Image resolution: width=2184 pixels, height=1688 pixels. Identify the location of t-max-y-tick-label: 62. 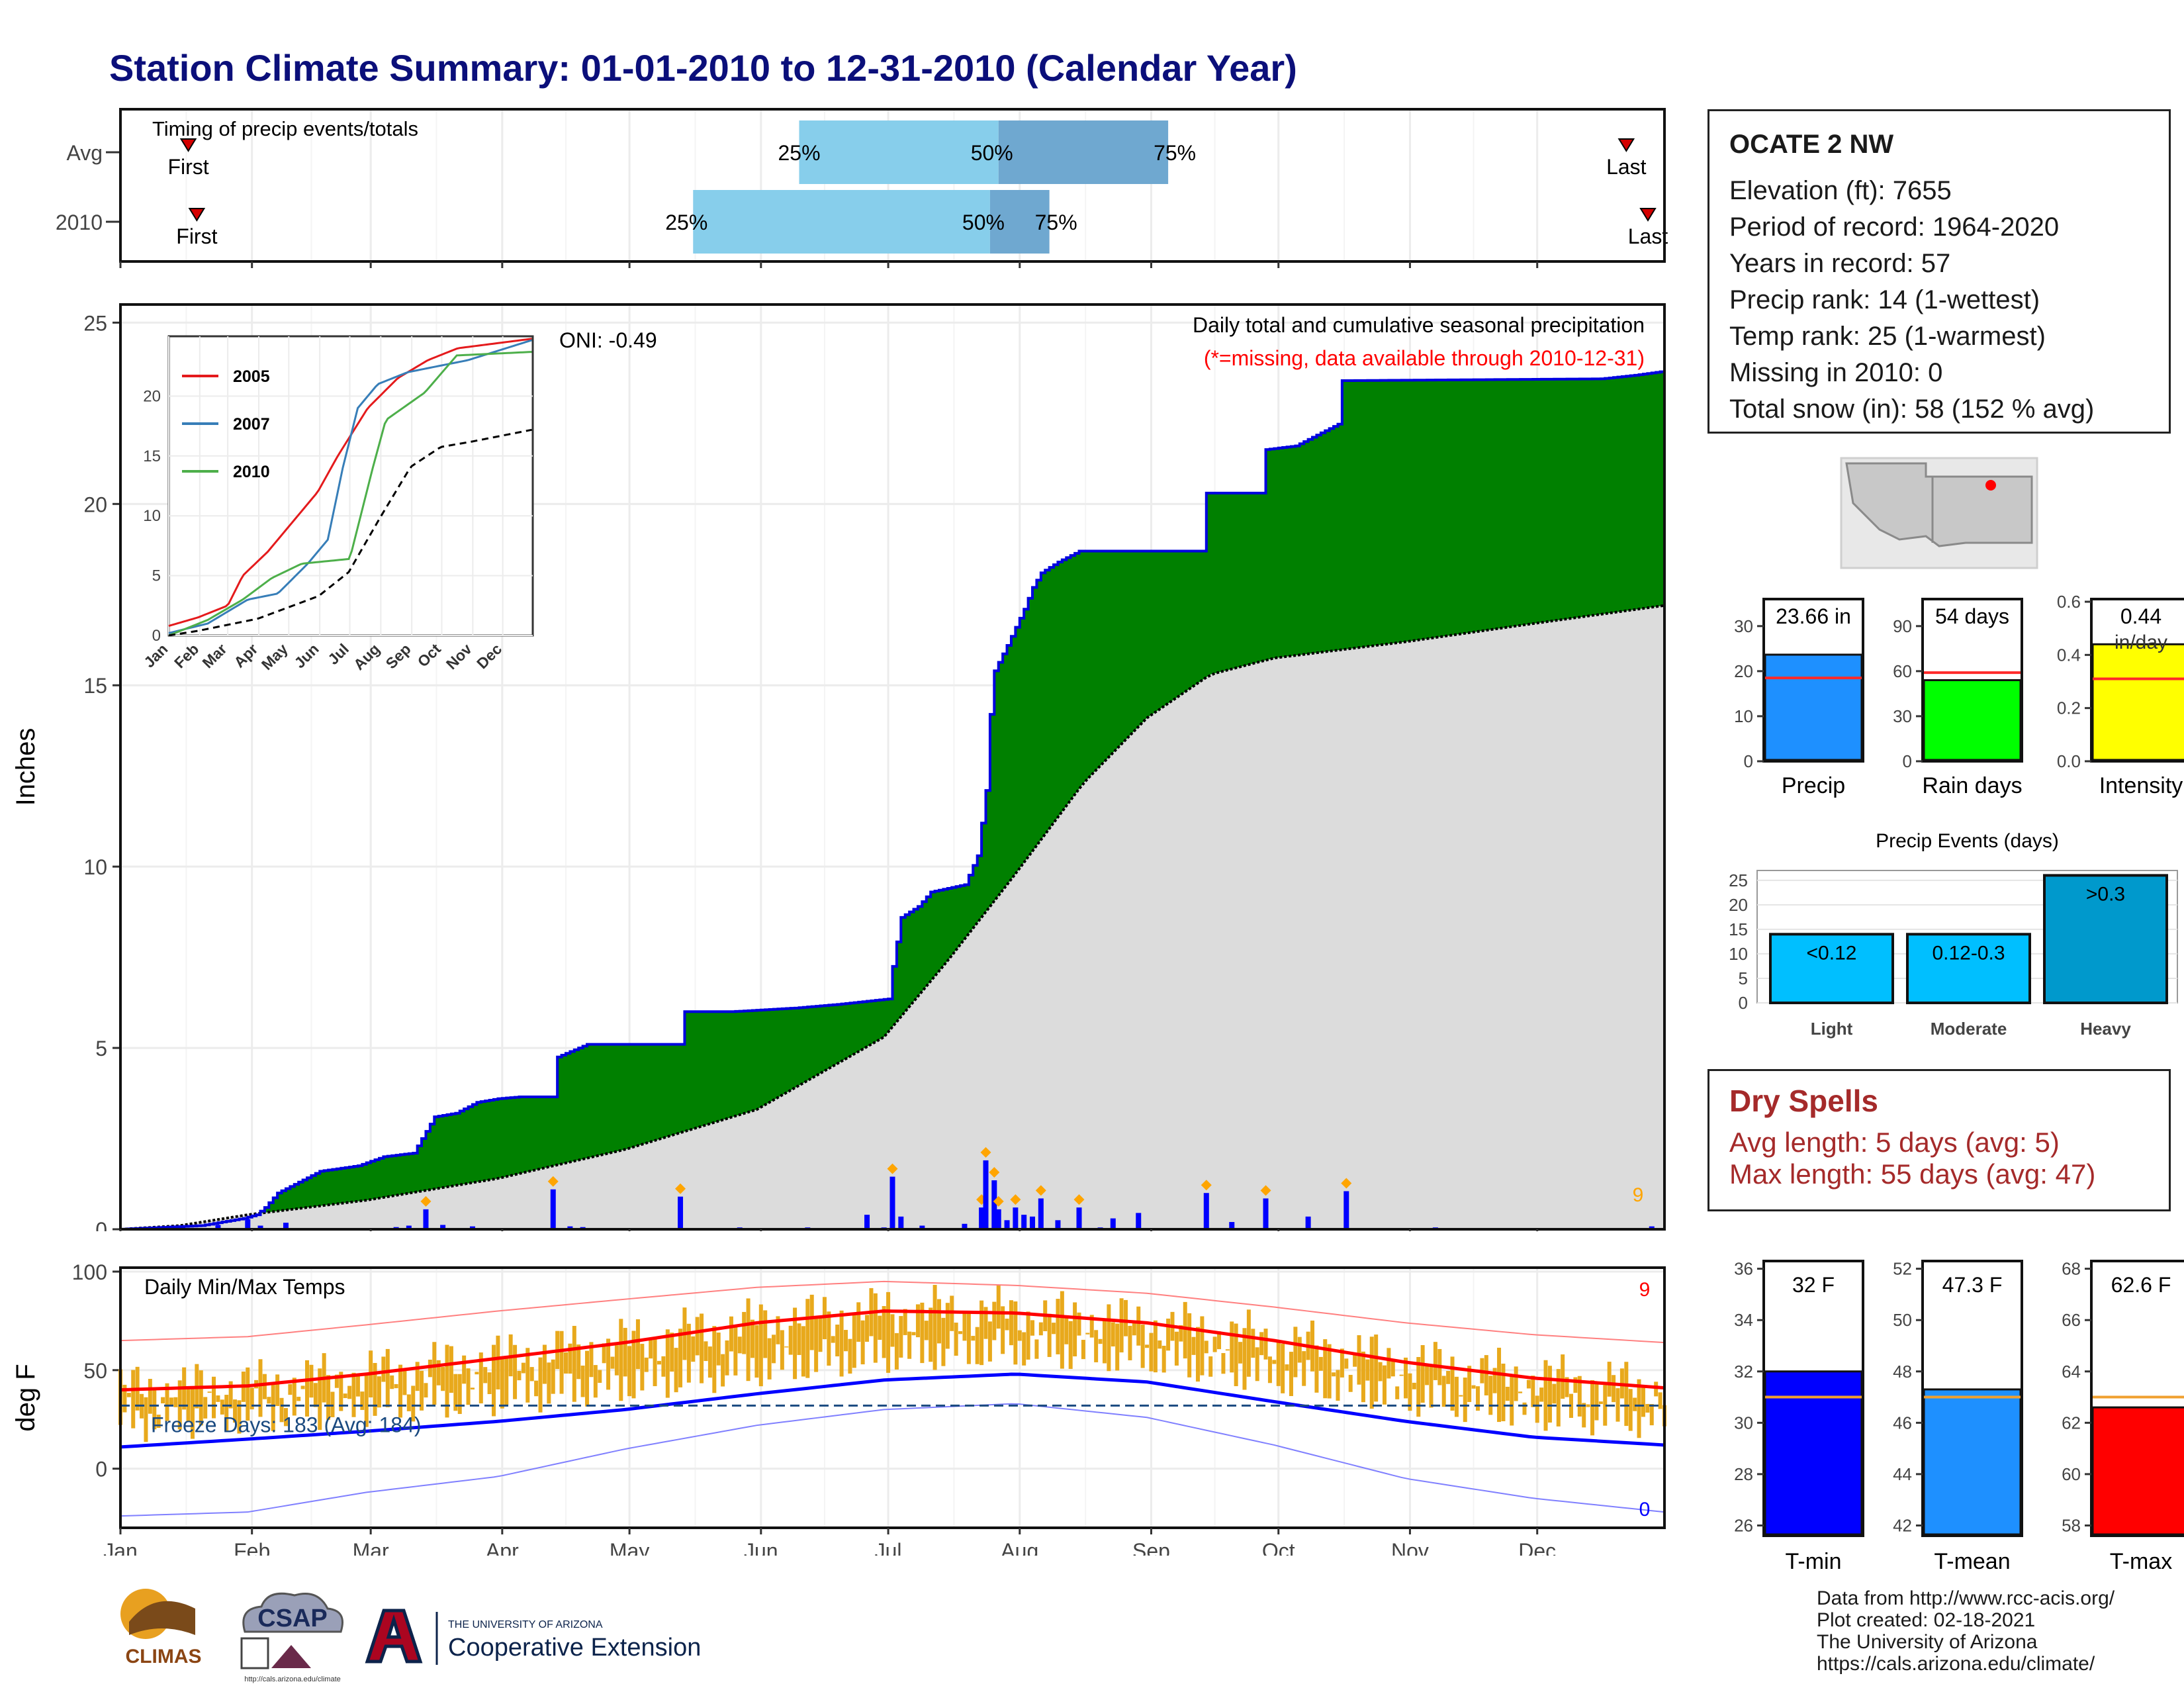
(2071, 1422).